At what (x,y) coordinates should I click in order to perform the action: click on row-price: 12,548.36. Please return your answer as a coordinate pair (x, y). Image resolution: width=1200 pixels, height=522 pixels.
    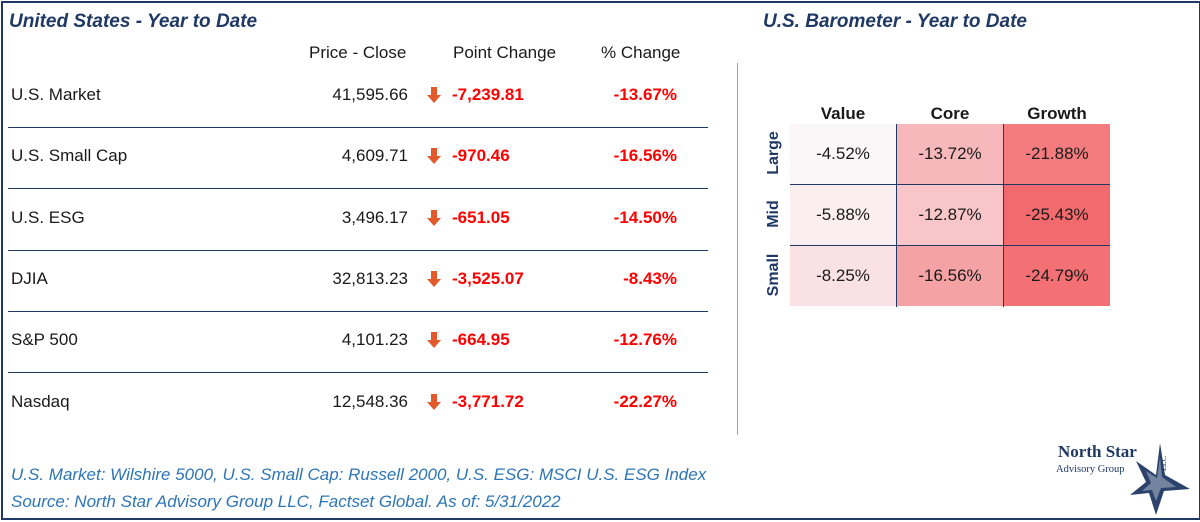
    Looking at the image, I should click on (370, 401).